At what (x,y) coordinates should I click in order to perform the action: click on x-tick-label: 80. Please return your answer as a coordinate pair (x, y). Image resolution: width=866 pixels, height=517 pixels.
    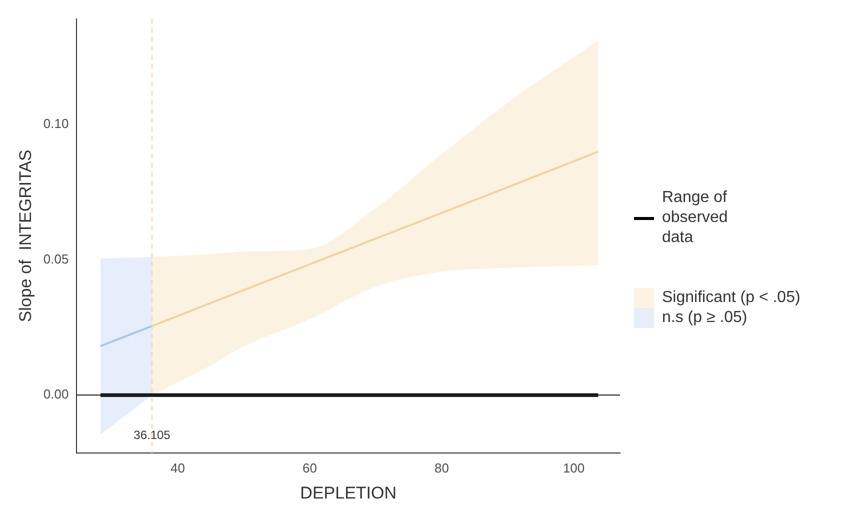
    Looking at the image, I should click on (441, 468).